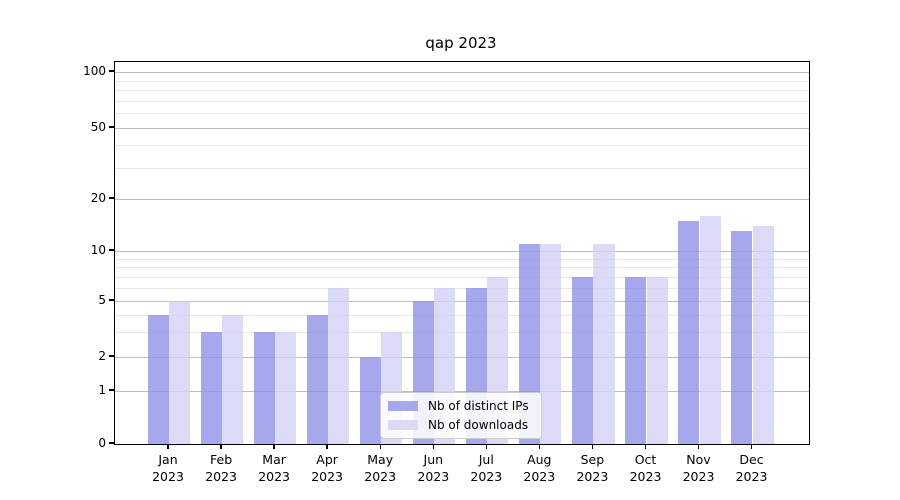 This screenshot has width=900, height=500. Describe the element at coordinates (751, 468) in the screenshot. I see `x-tick-label: Dec 2023` at that location.